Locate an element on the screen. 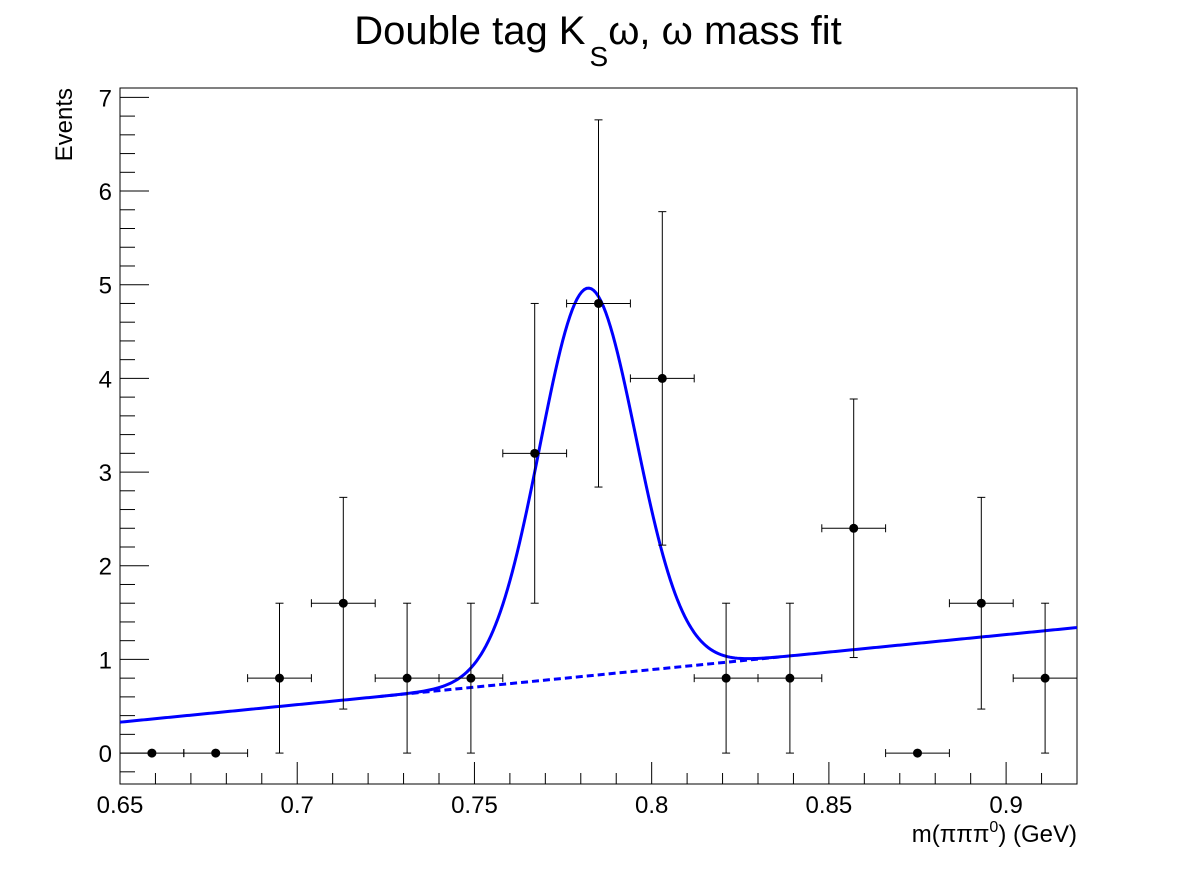  x-tick-label: 0.7 is located at coordinates (297, 805).